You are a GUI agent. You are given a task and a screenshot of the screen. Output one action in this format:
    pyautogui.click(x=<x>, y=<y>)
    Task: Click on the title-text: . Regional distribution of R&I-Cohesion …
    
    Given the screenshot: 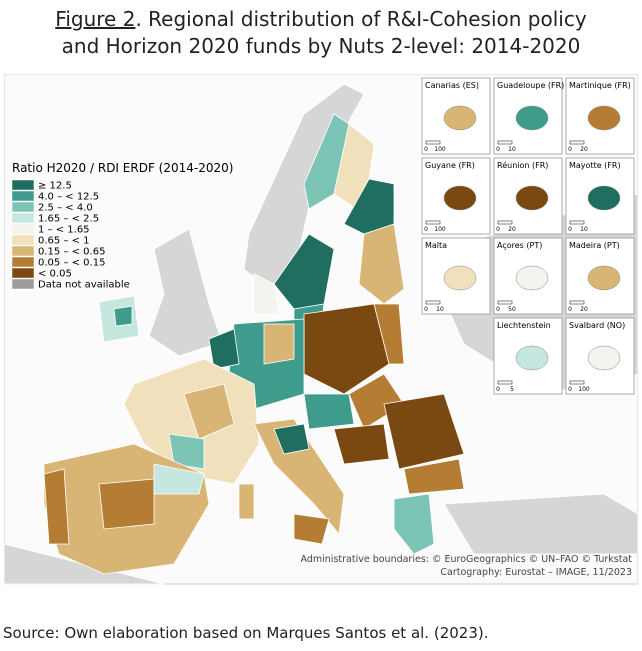 What is the action you would take?
    pyautogui.click(x=324, y=32)
    